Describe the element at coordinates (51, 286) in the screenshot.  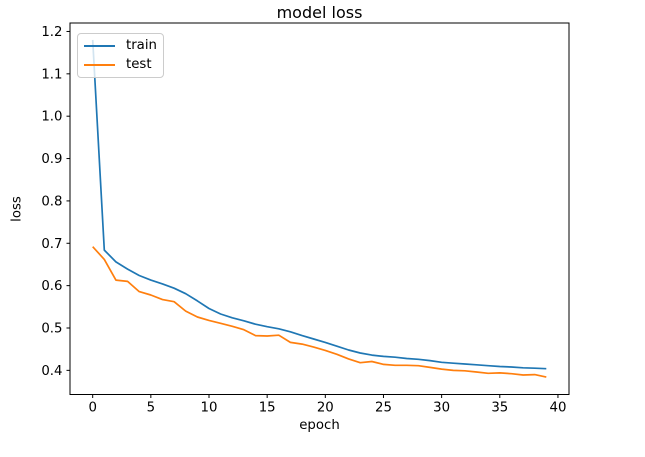
I see `y-tick-label: 0.6` at that location.